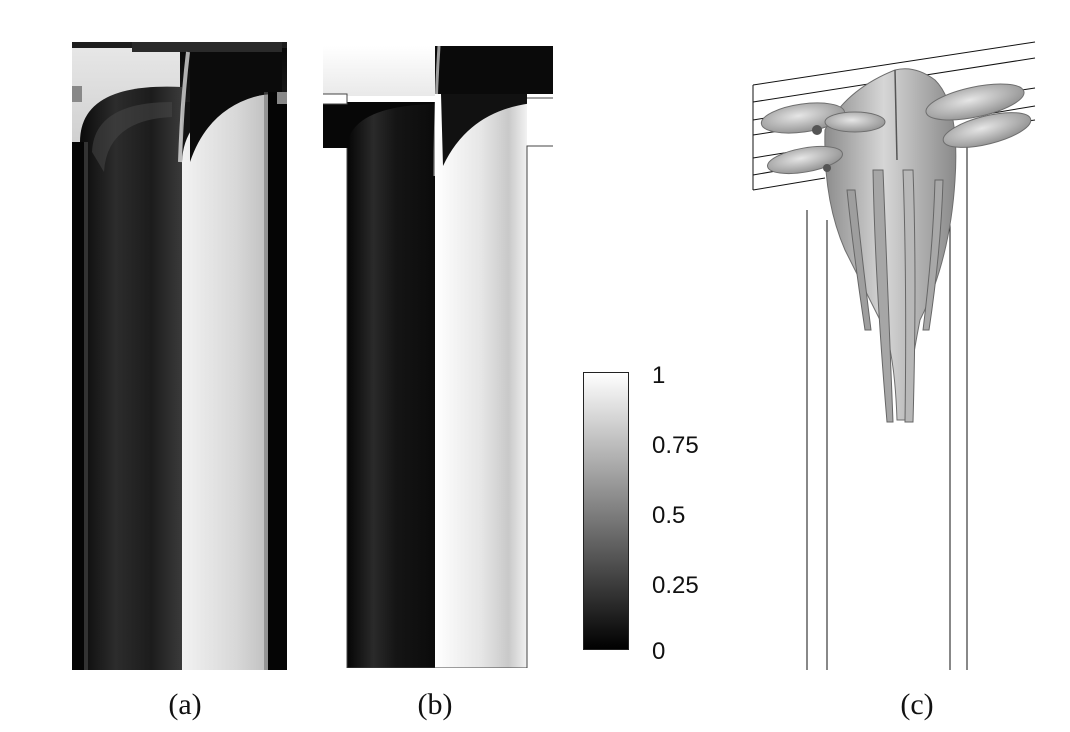  Describe the element at coordinates (659, 651) in the screenshot. I see `colorbar-tick-0: 0` at that location.